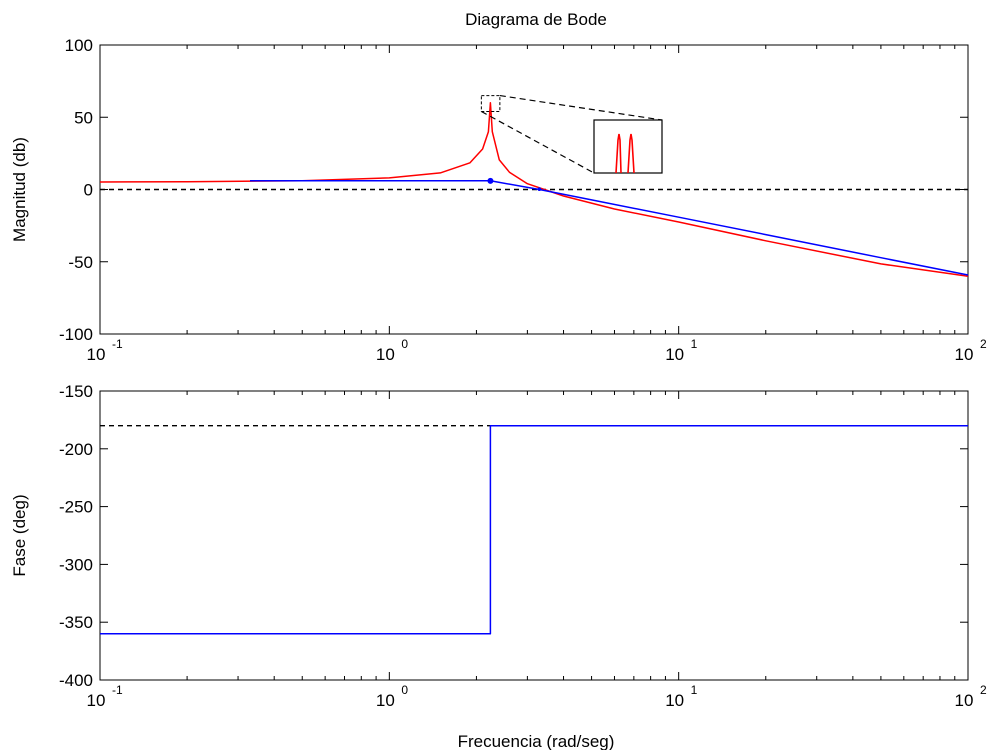 This screenshot has height=750, width=987. Describe the element at coordinates (694, 344) in the screenshot. I see `mag-x-tick-exponent: 1` at that location.